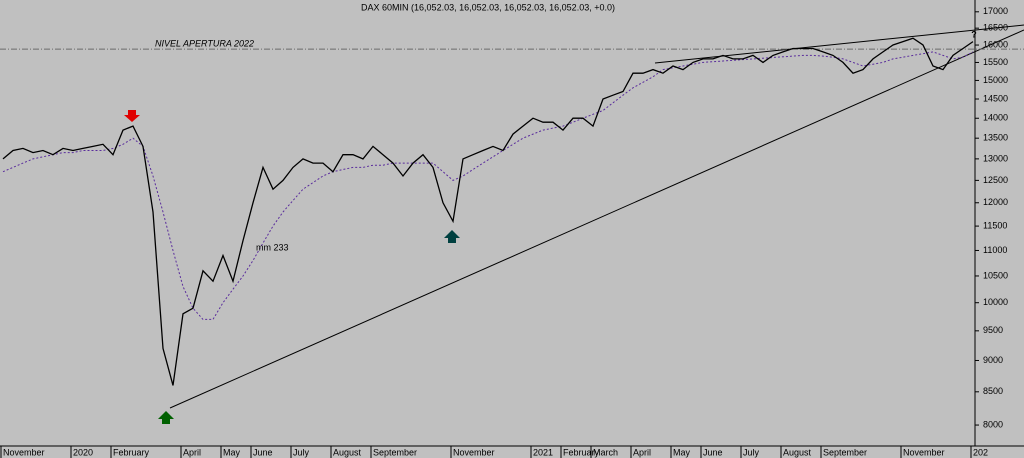  Describe the element at coordinates (995, 302) in the screenshot. I see `y-tick-label: 10000` at that location.